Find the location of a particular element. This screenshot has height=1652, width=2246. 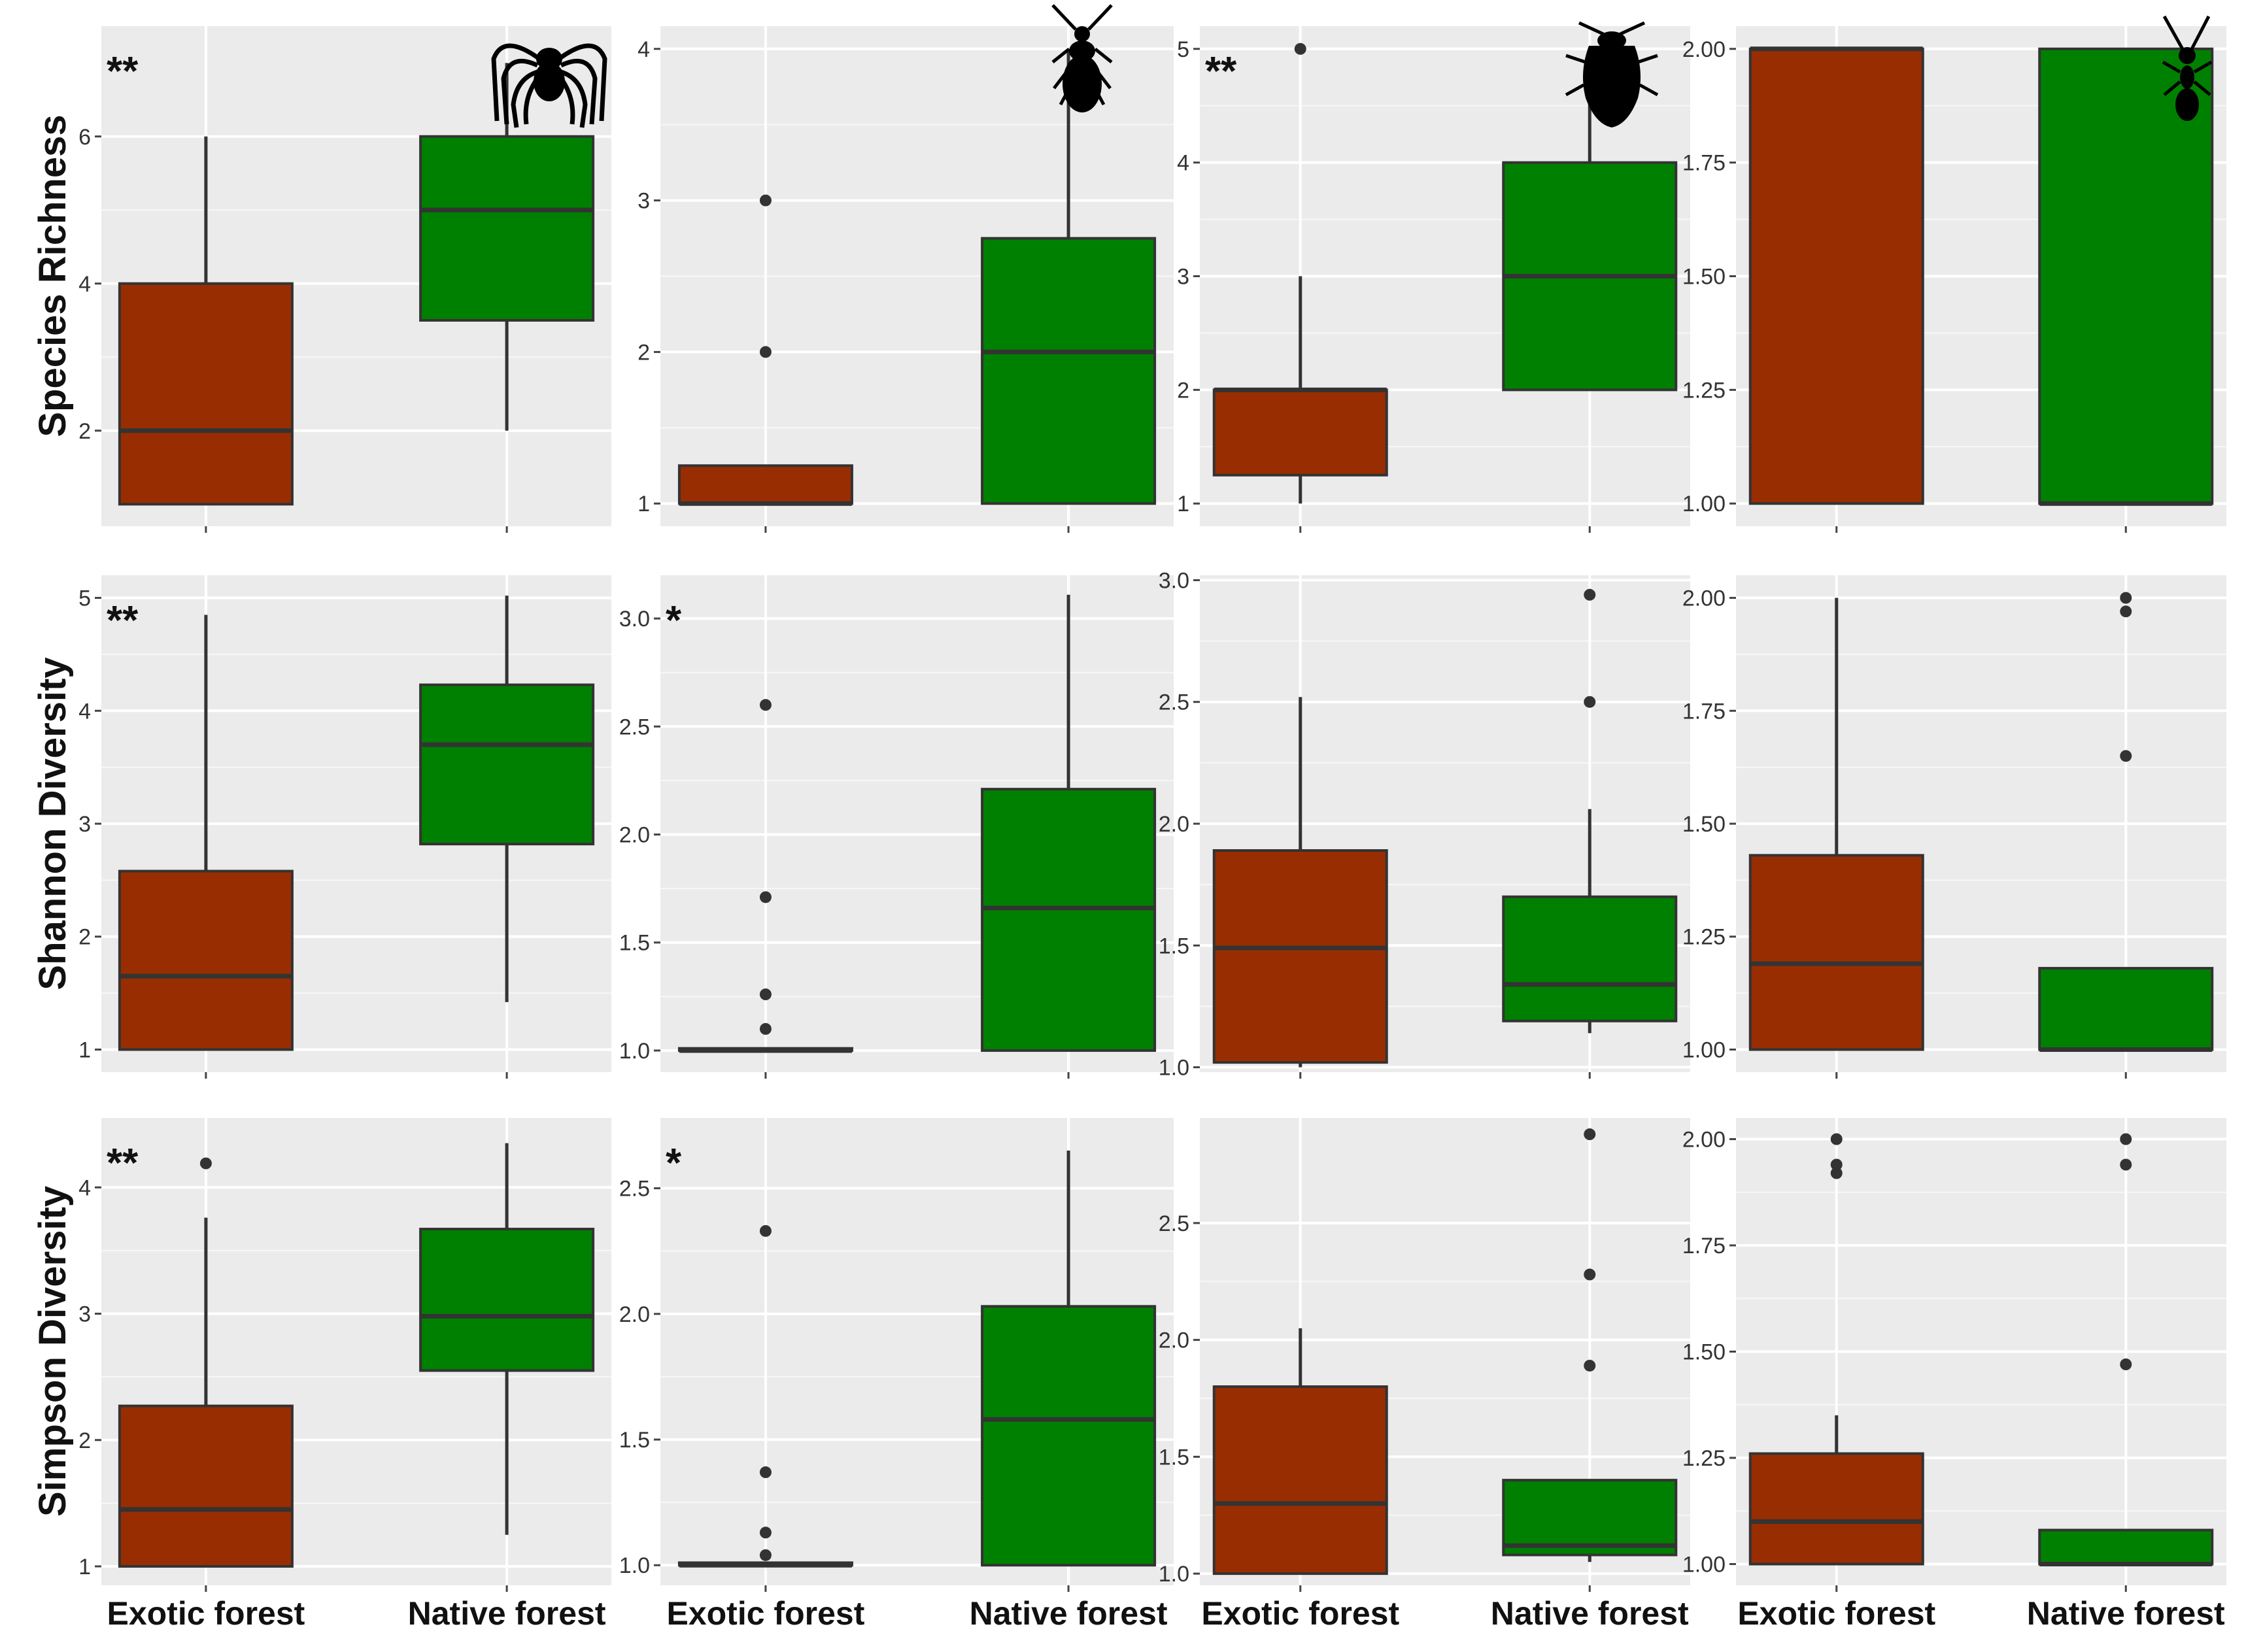

ant-icon is located at coordinates (2187, 68).